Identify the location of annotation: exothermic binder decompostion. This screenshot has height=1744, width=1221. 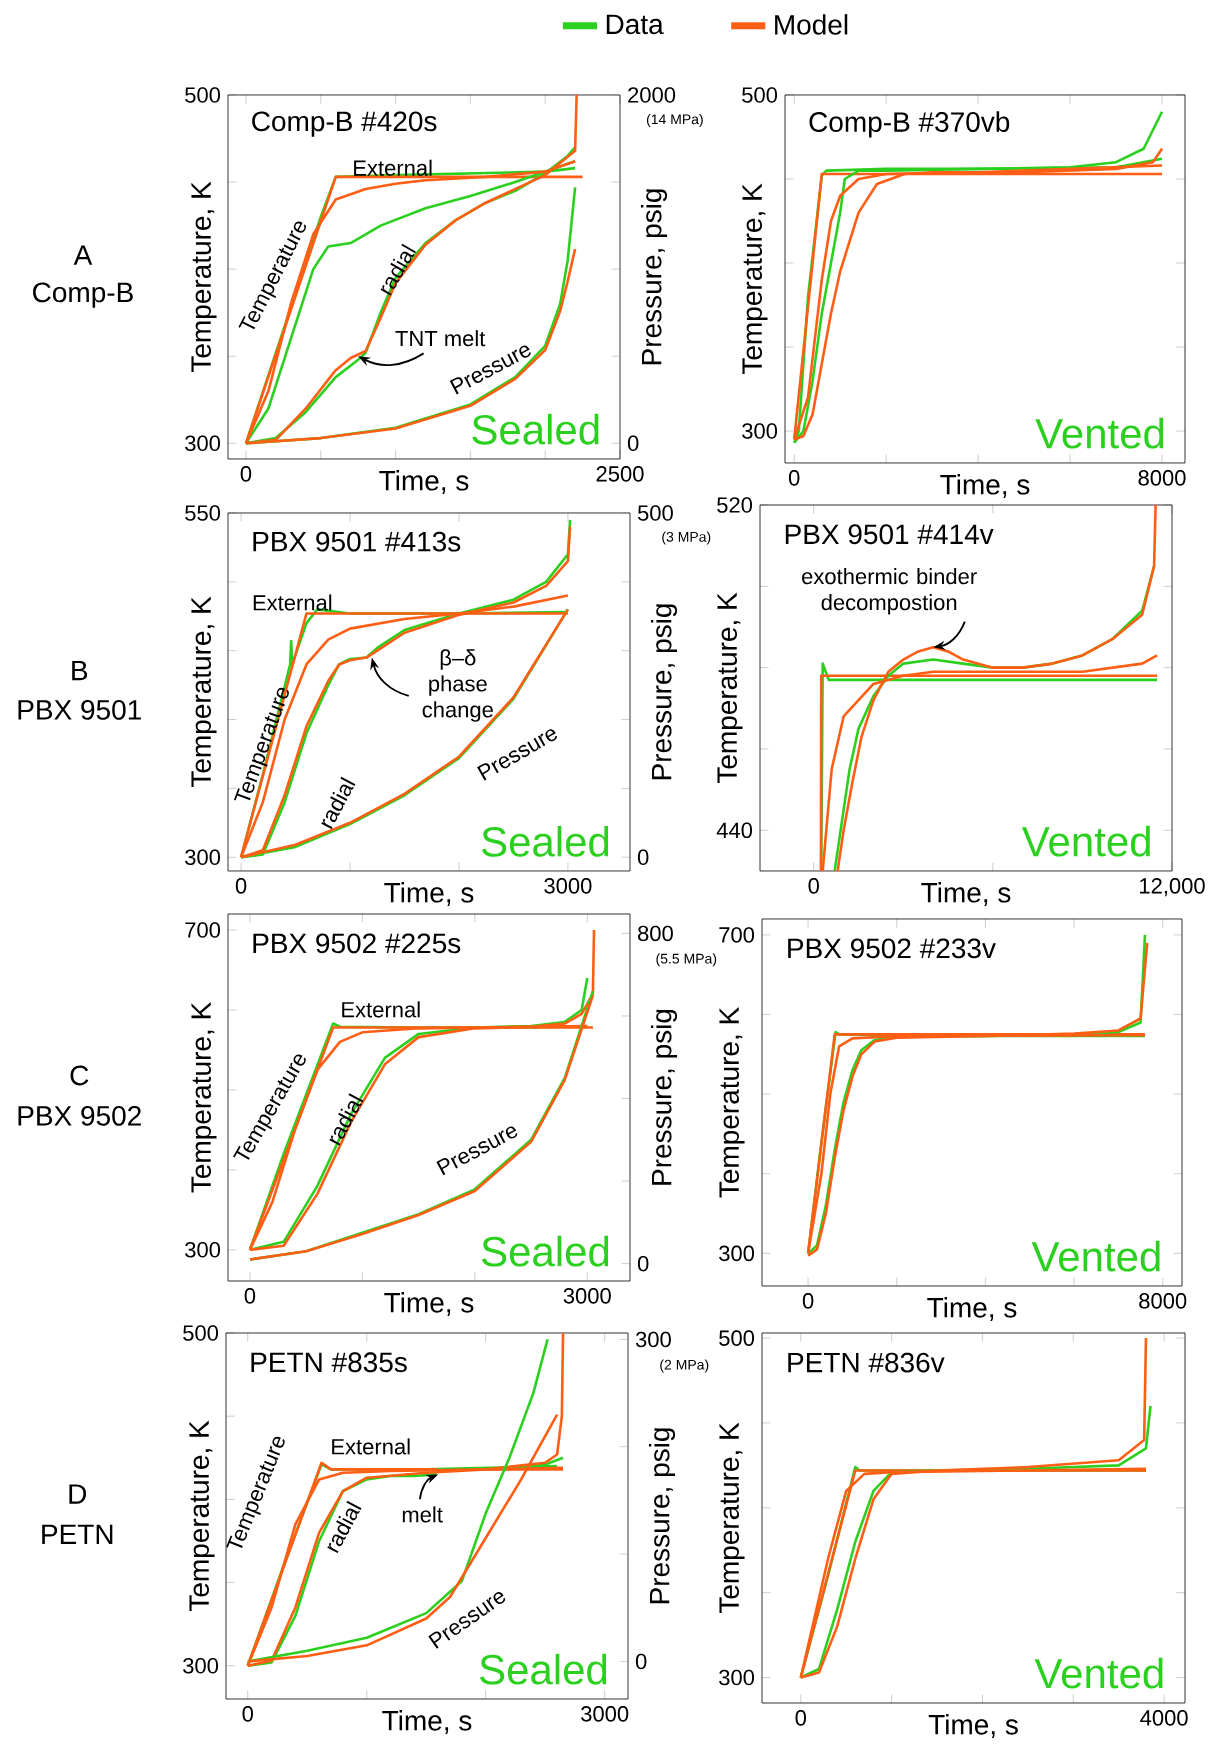
(889, 591).